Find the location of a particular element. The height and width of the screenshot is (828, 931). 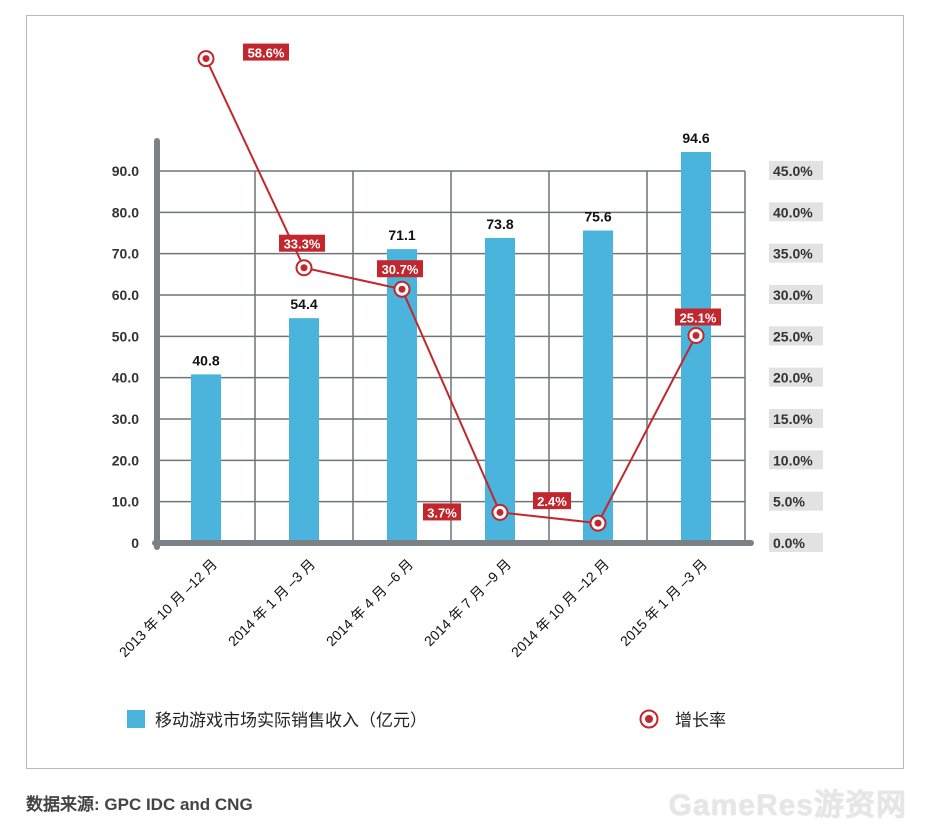

y-right-tick-label: 15.0% is located at coordinates (793, 419).